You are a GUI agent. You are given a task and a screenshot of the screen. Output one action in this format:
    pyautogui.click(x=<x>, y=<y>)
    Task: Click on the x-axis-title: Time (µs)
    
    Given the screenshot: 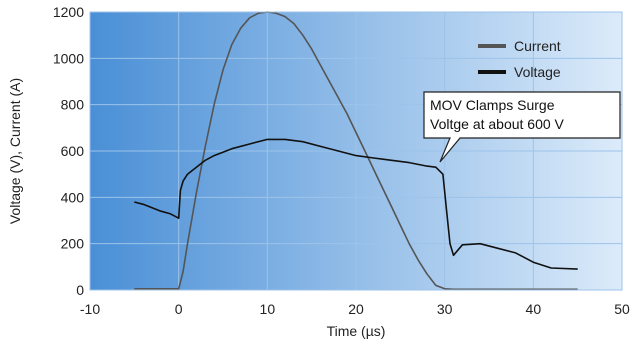 What is the action you would take?
    pyautogui.click(x=356, y=331)
    